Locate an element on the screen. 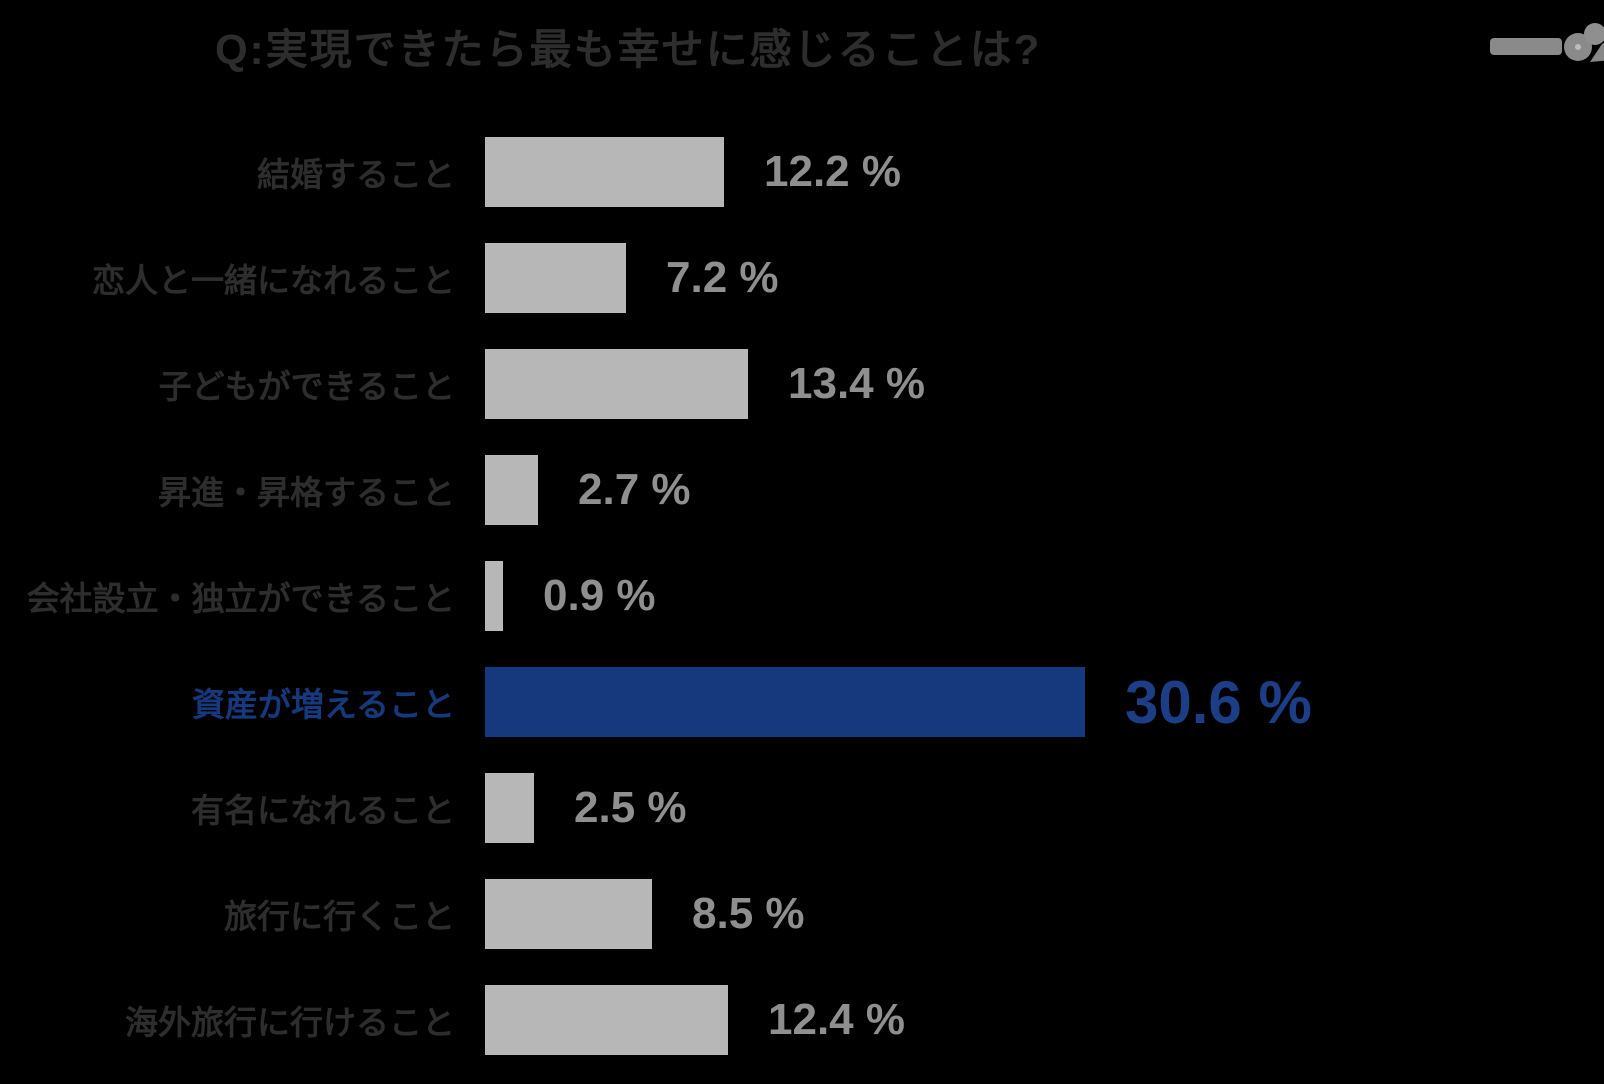 The height and width of the screenshot is (1084, 1604). bar-row: 旅行に行くこと 8.5 % is located at coordinates (802, 914).